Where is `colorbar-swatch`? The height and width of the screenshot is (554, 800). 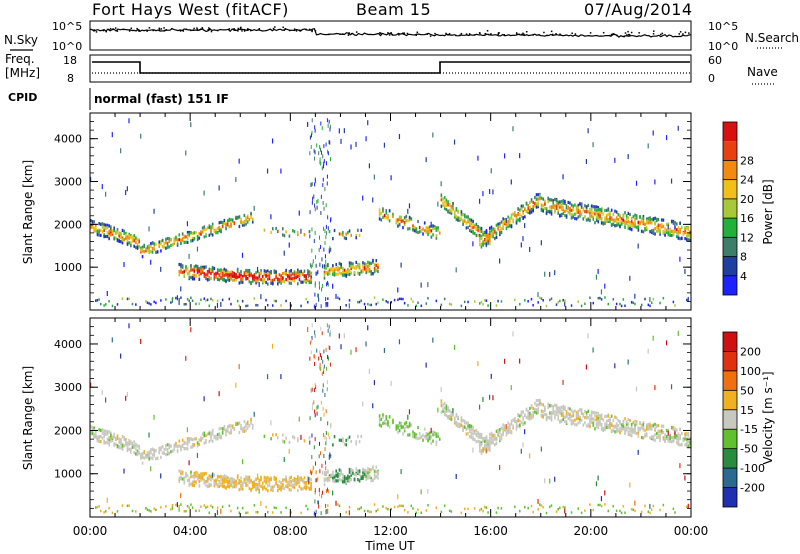 colorbar-swatch is located at coordinates (730, 208).